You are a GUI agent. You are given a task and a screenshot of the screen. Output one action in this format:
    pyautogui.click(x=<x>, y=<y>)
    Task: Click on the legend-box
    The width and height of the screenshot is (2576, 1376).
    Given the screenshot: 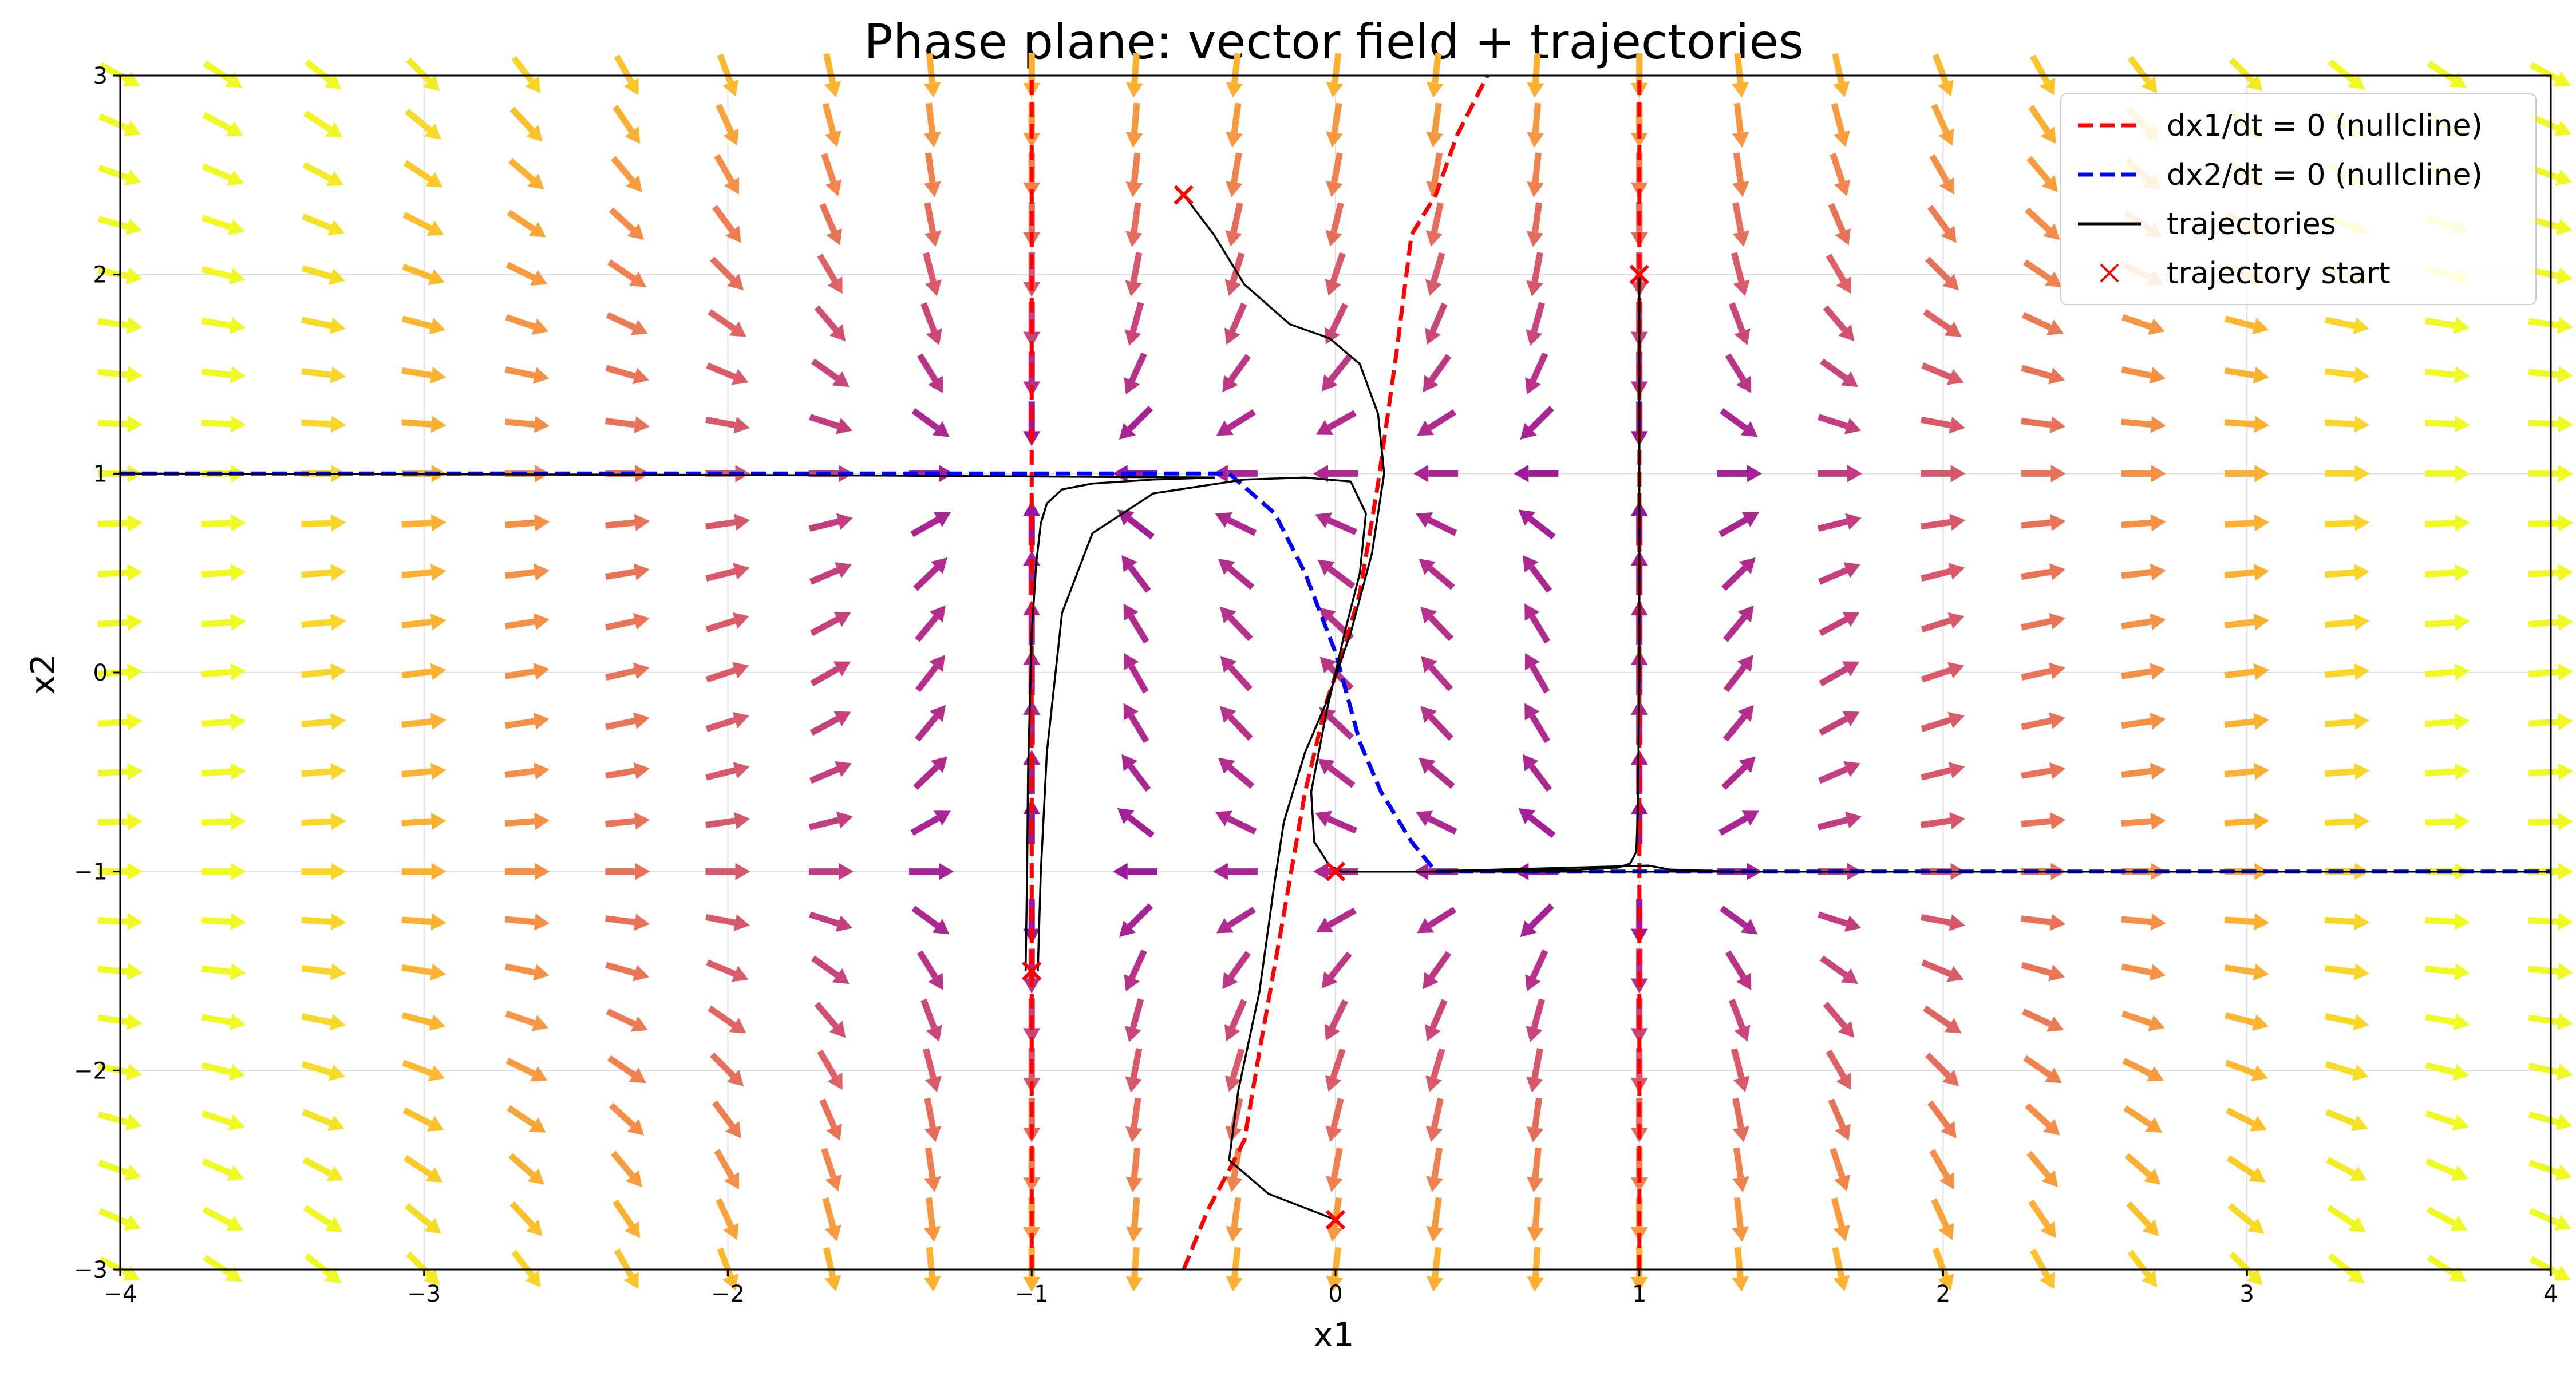 What is the action you would take?
    pyautogui.click(x=2298, y=199)
    